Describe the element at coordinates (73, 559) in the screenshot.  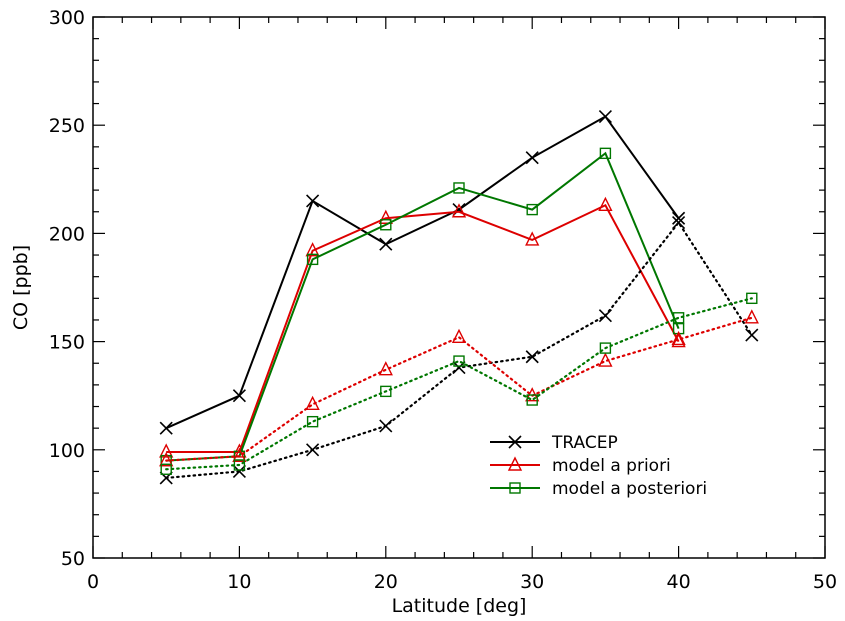
I see `y-tick-label: 50` at that location.